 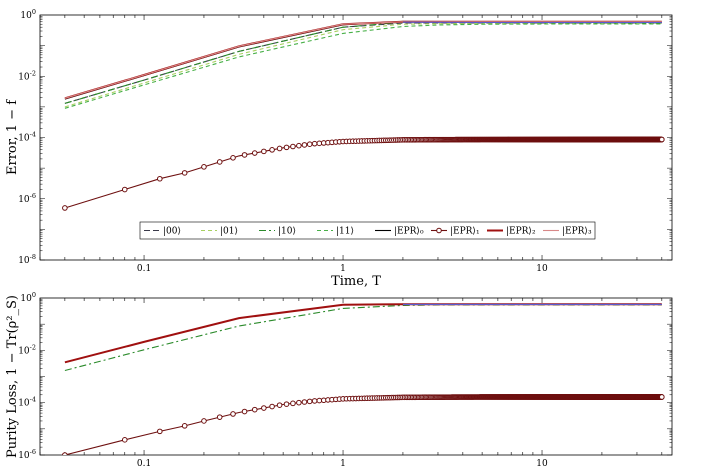 What do you see at coordinates (521, 232) in the screenshot?
I see `legend-label: |EPR⟩₂` at bounding box center [521, 232].